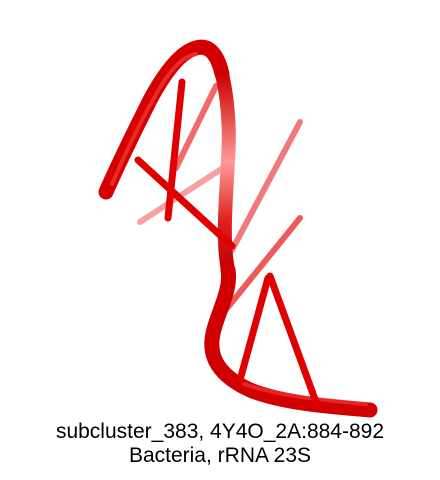 The width and height of the screenshot is (440, 480). What do you see at coordinates (220, 455) in the screenshot?
I see `caption-line-2: Bacteria, rRNA 23S` at bounding box center [220, 455].